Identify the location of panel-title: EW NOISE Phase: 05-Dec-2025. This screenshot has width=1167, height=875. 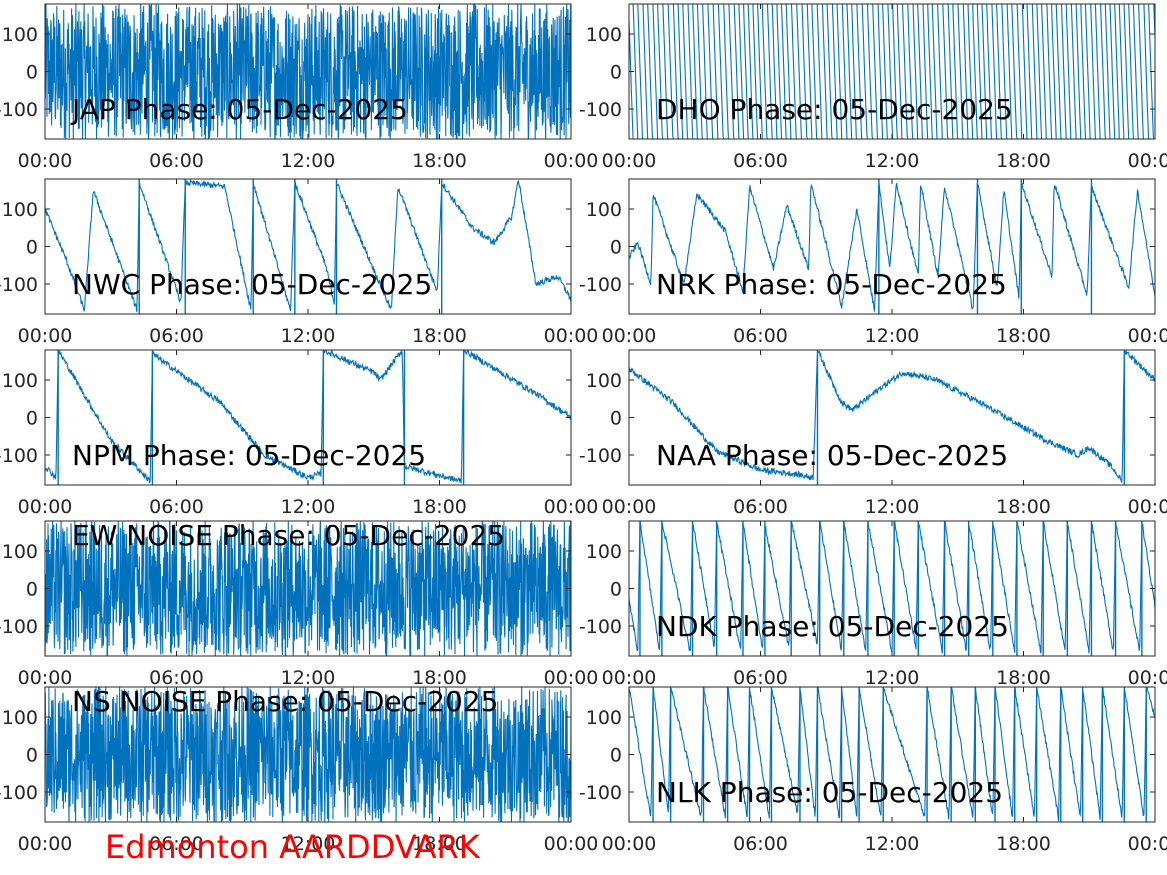
(288, 535).